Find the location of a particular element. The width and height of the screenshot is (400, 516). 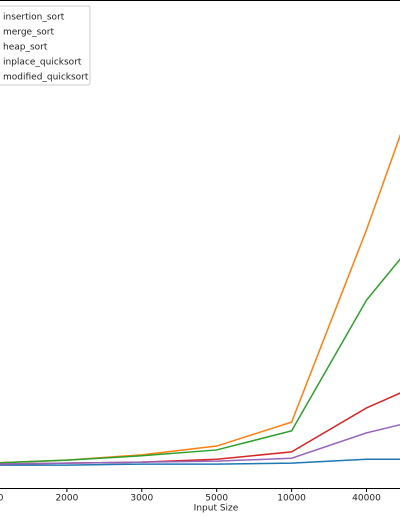

x-tick-label: 2000 is located at coordinates (66, 499).